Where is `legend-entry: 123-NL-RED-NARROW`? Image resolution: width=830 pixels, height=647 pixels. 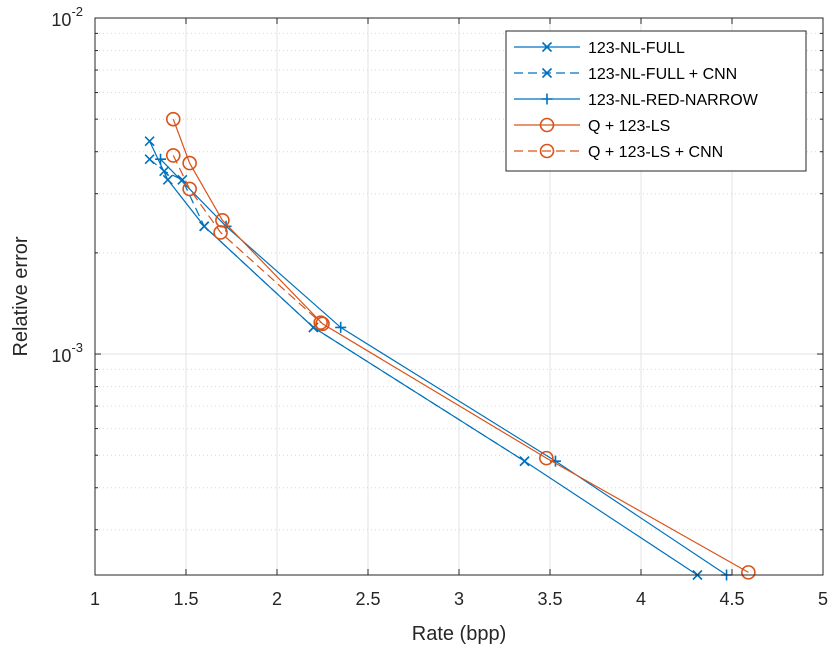
legend-entry: 123-NL-RED-NARROW is located at coordinates (636, 100).